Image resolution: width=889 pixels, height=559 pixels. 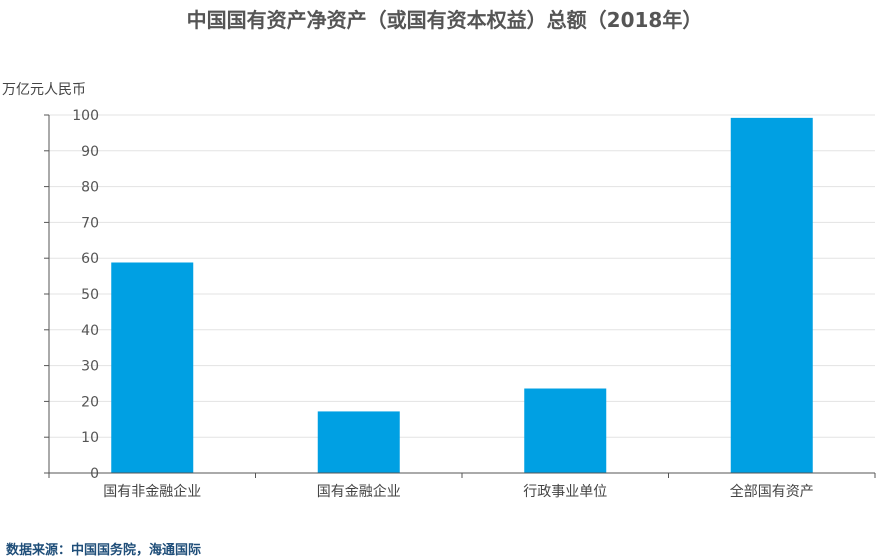 What do you see at coordinates (85, 116) in the screenshot?
I see `y-tick-label: 100` at bounding box center [85, 116].